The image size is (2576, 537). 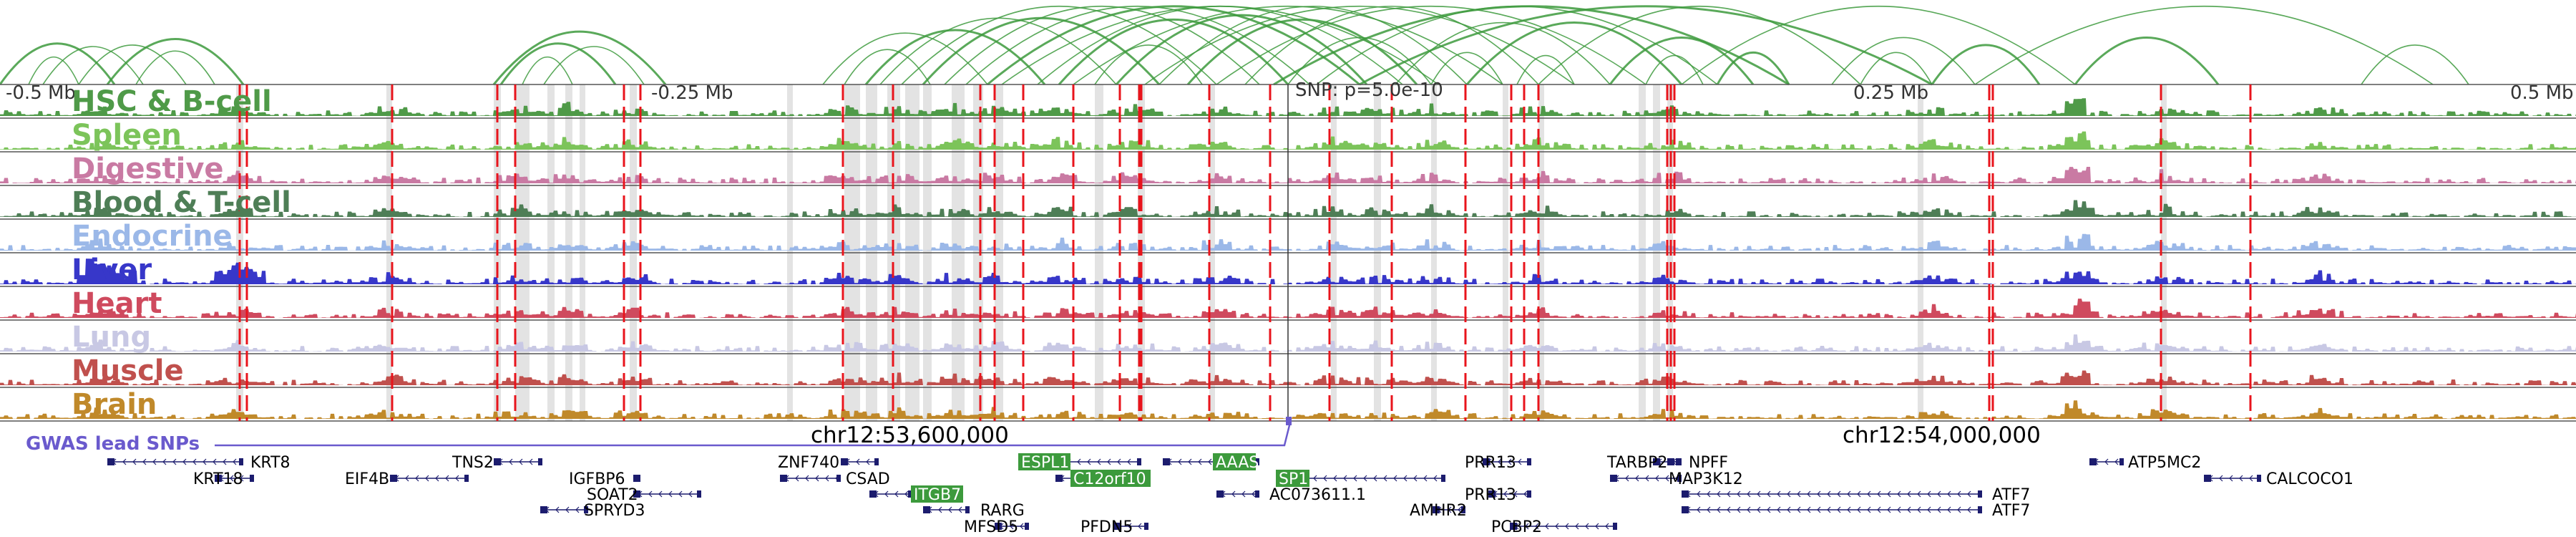 What do you see at coordinates (1211, 462) in the screenshot?
I see `gene-aaas: AAAS` at bounding box center [1211, 462].